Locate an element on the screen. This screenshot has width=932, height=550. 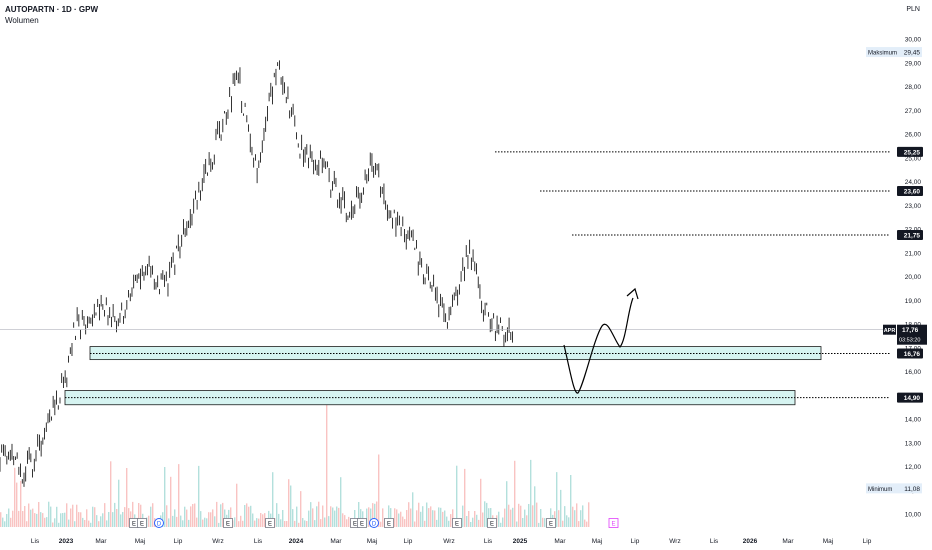
y-tick-label: 23,00 is located at coordinates (913, 206).